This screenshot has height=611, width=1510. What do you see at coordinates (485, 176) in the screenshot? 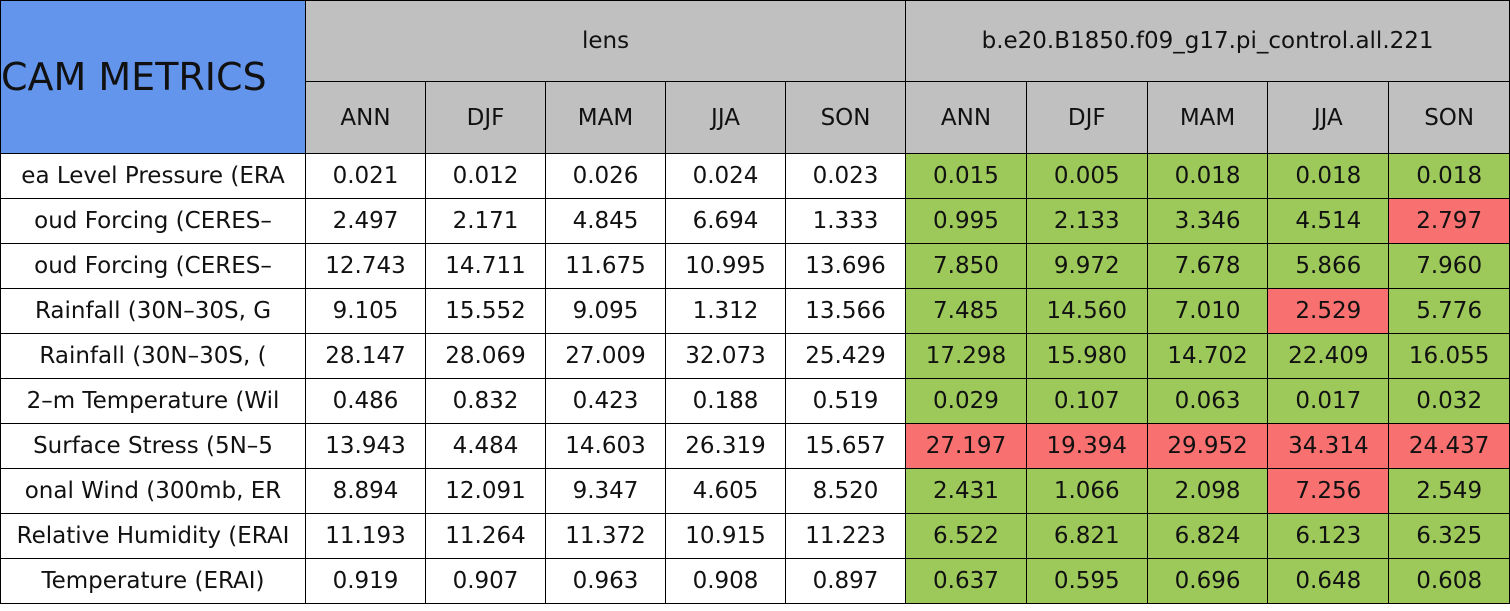
I see `value-cell: 0.012` at bounding box center [485, 176].